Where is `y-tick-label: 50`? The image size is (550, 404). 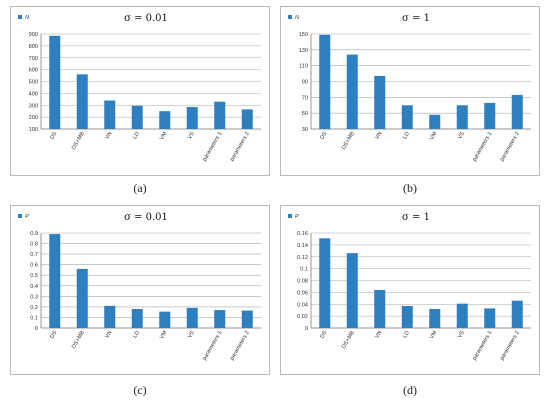
y-tick-label: 50 is located at coordinates (305, 114).